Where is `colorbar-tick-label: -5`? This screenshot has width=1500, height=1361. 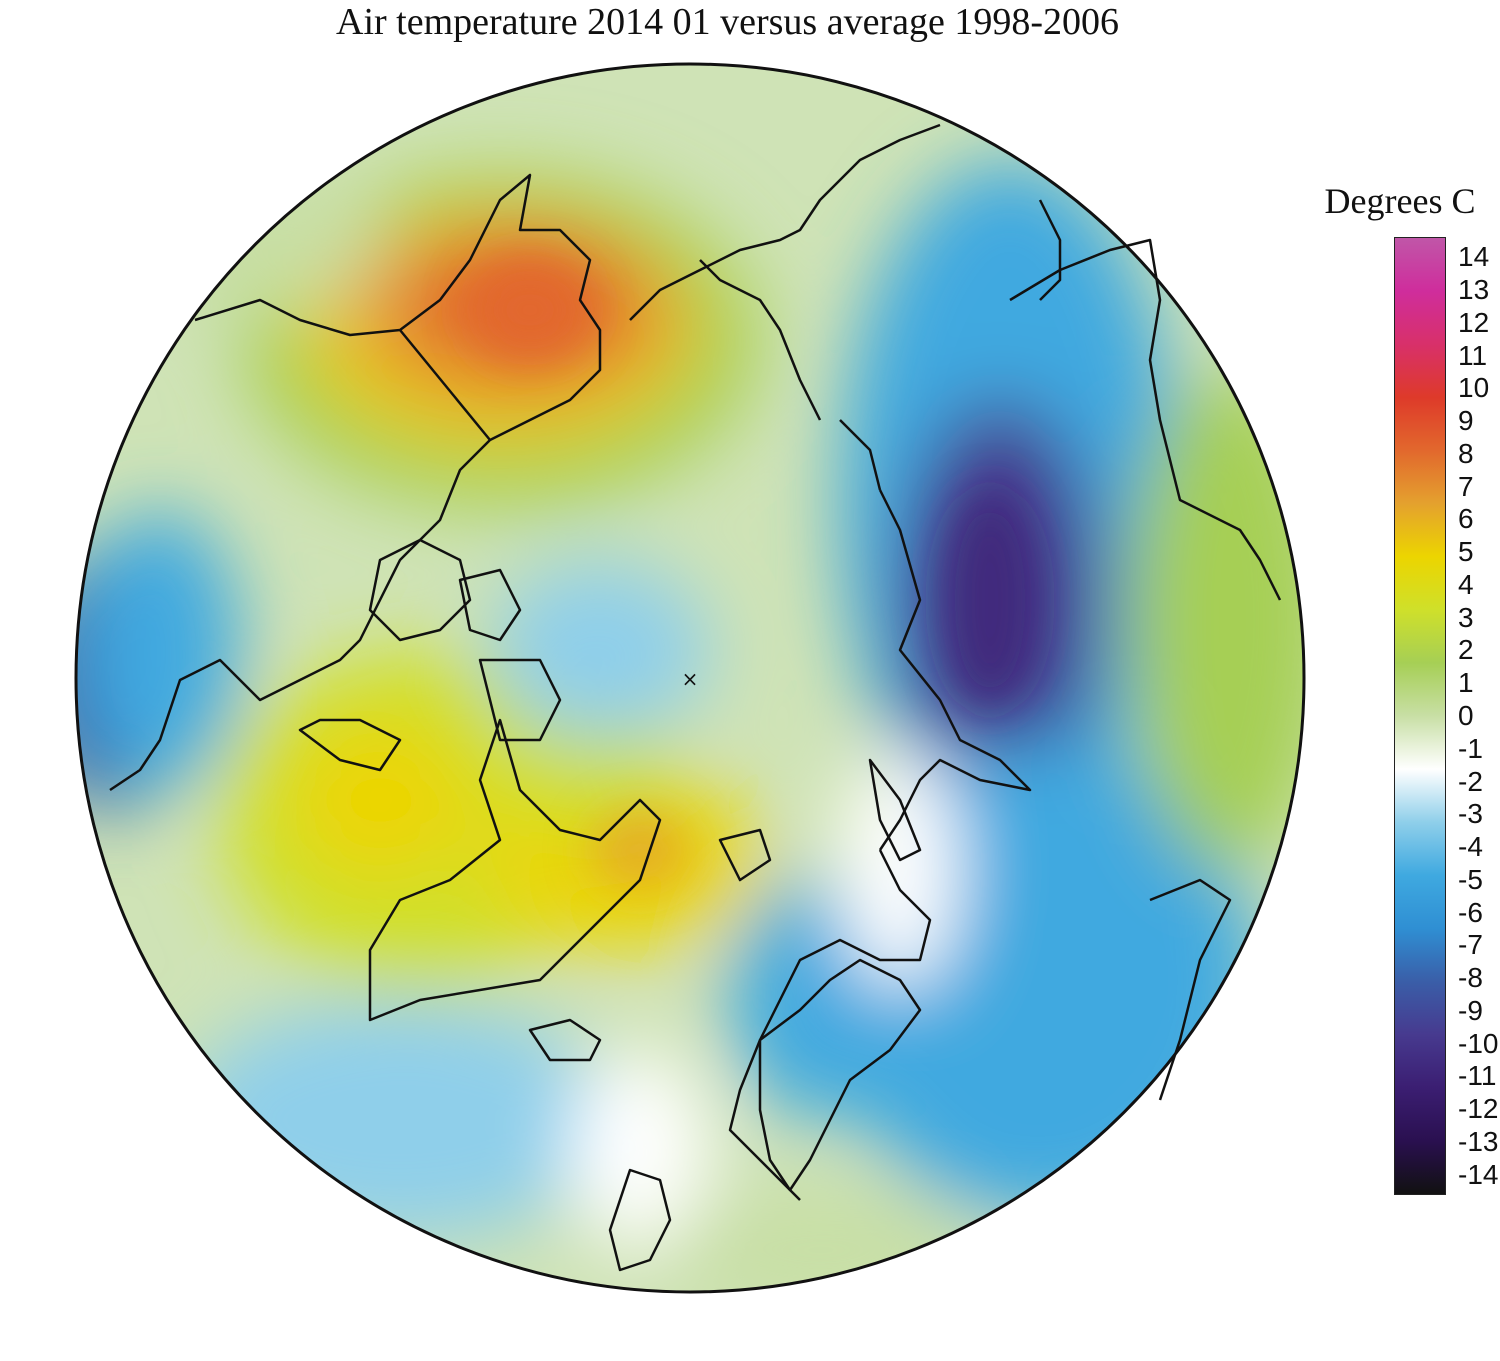
colorbar-tick-label: -5 is located at coordinates (1470, 879).